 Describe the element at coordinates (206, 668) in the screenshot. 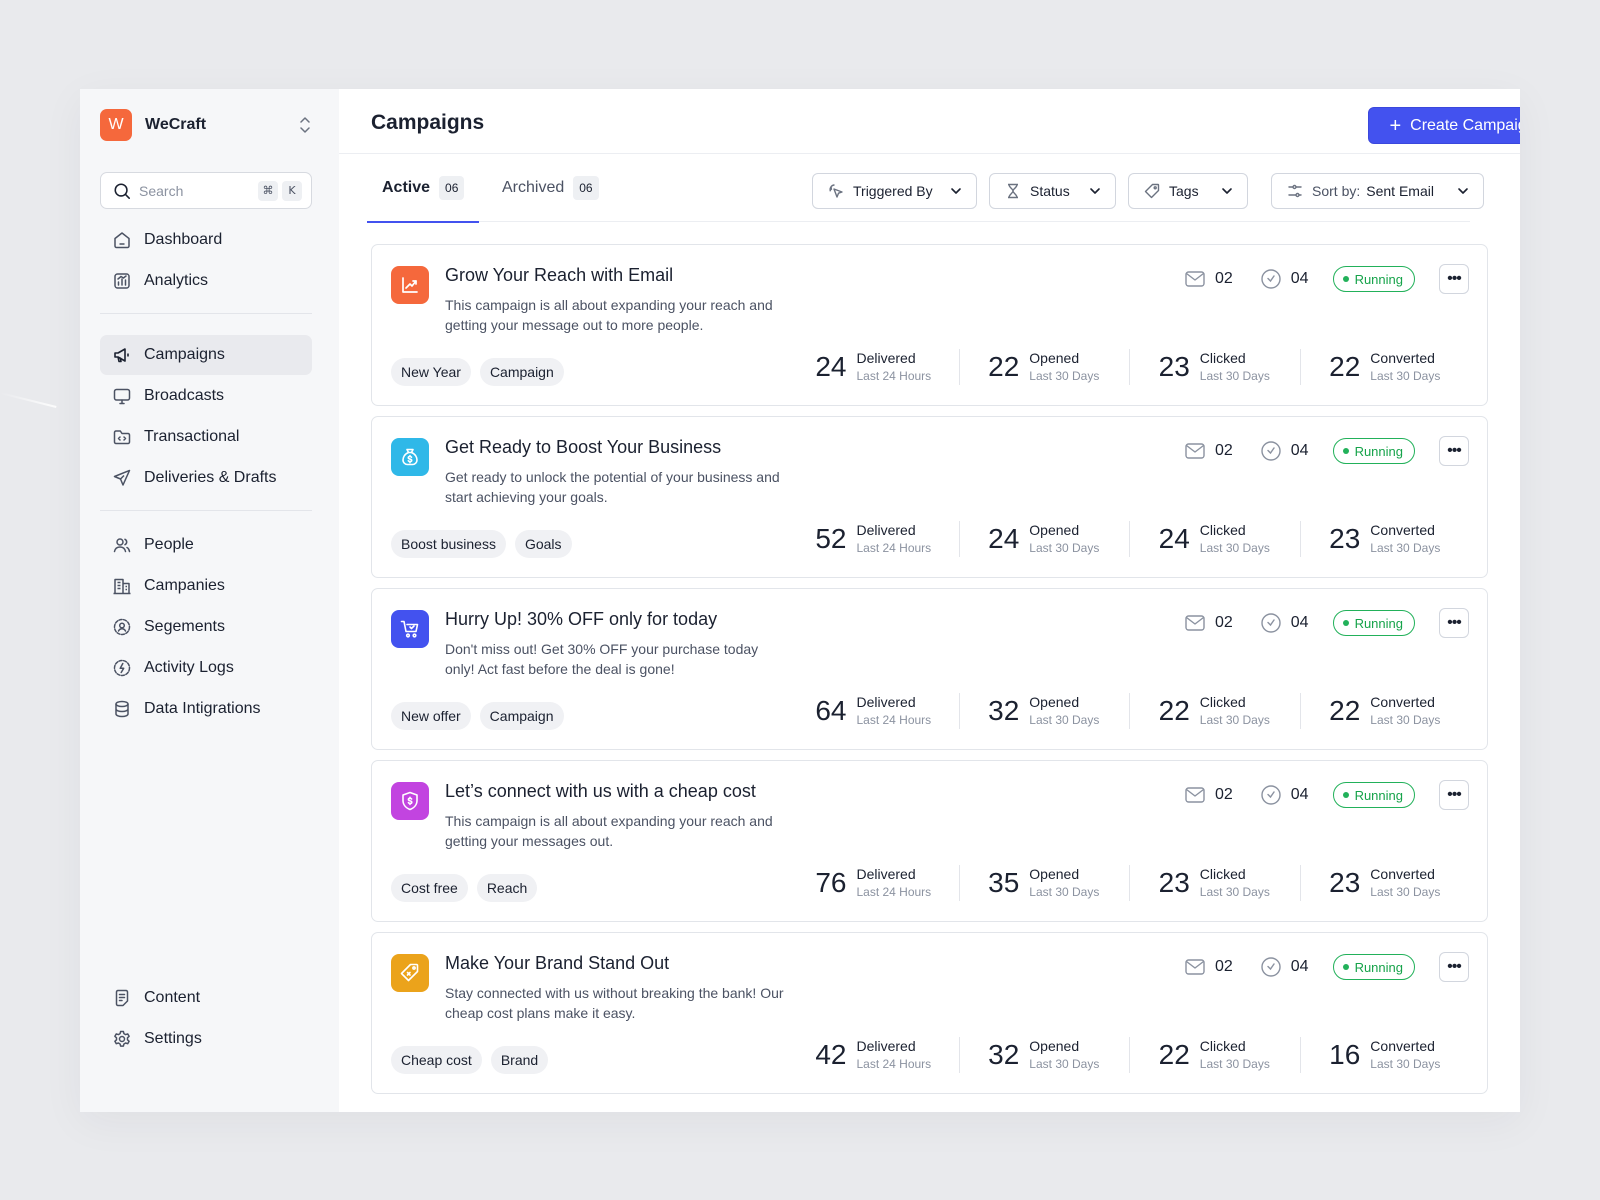

I see `sidebar-item-activity-logs: Activity Logs` at that location.